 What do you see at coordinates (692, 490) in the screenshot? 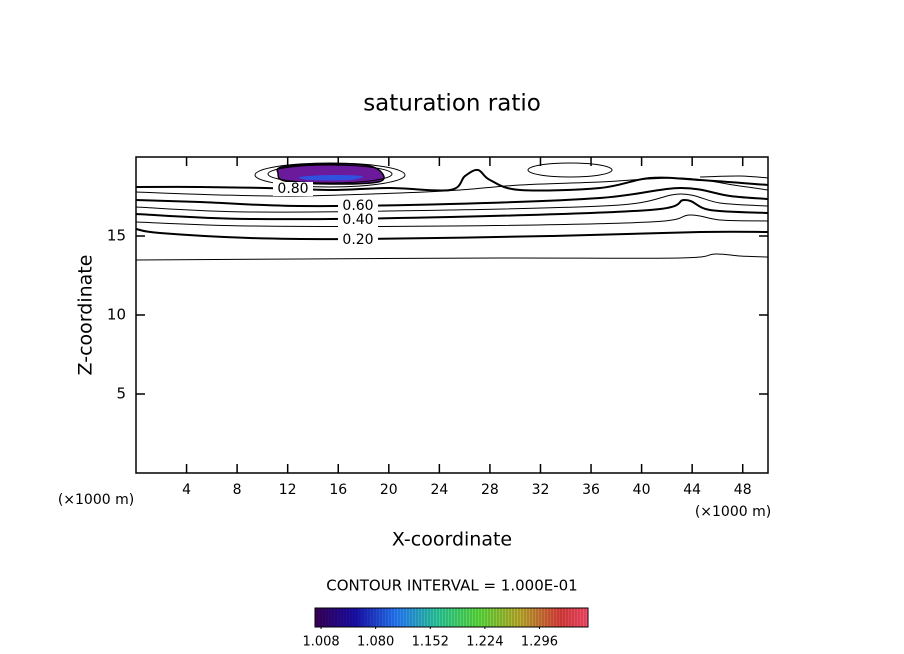
I see `x-tick-label: 44` at bounding box center [692, 490].